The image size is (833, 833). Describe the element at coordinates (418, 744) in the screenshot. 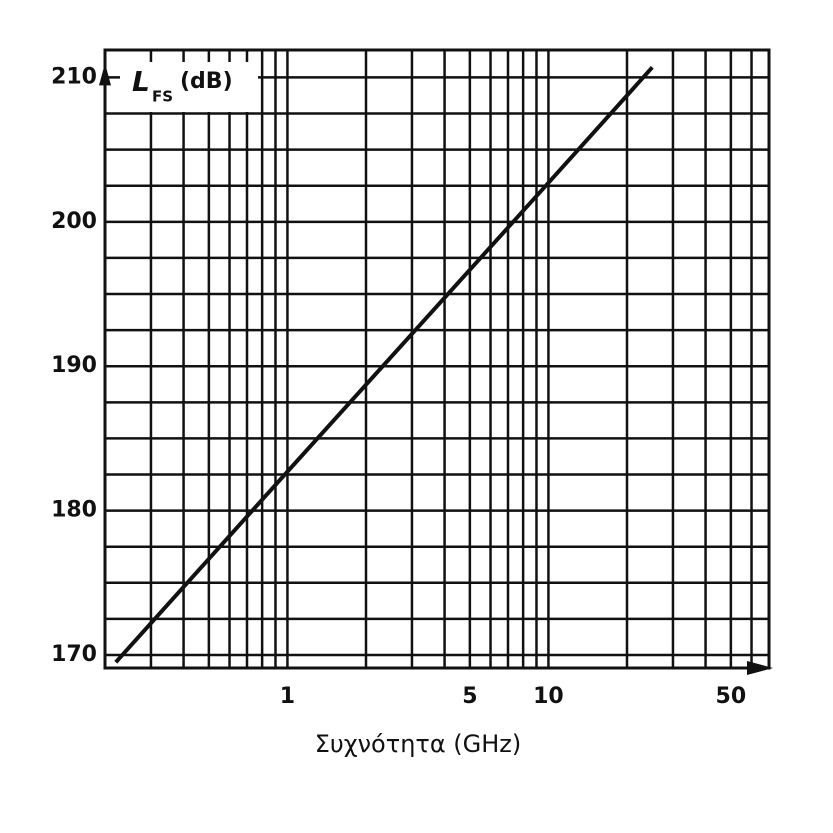

I see `x-axis-label: Συχνότητα (GHz)` at that location.